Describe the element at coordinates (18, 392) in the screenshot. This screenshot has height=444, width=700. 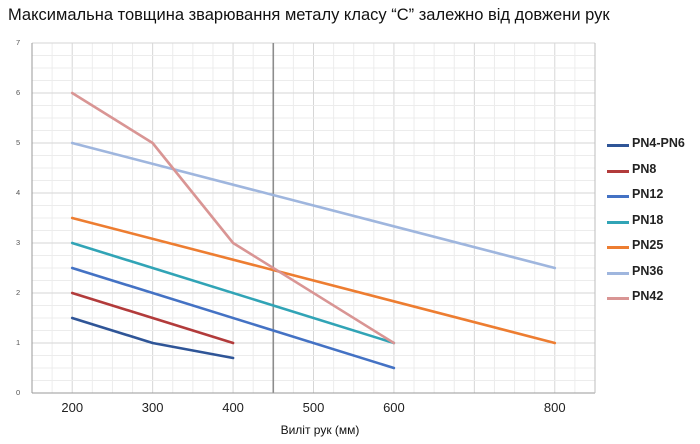
I see `y-tick-label: 0` at that location.